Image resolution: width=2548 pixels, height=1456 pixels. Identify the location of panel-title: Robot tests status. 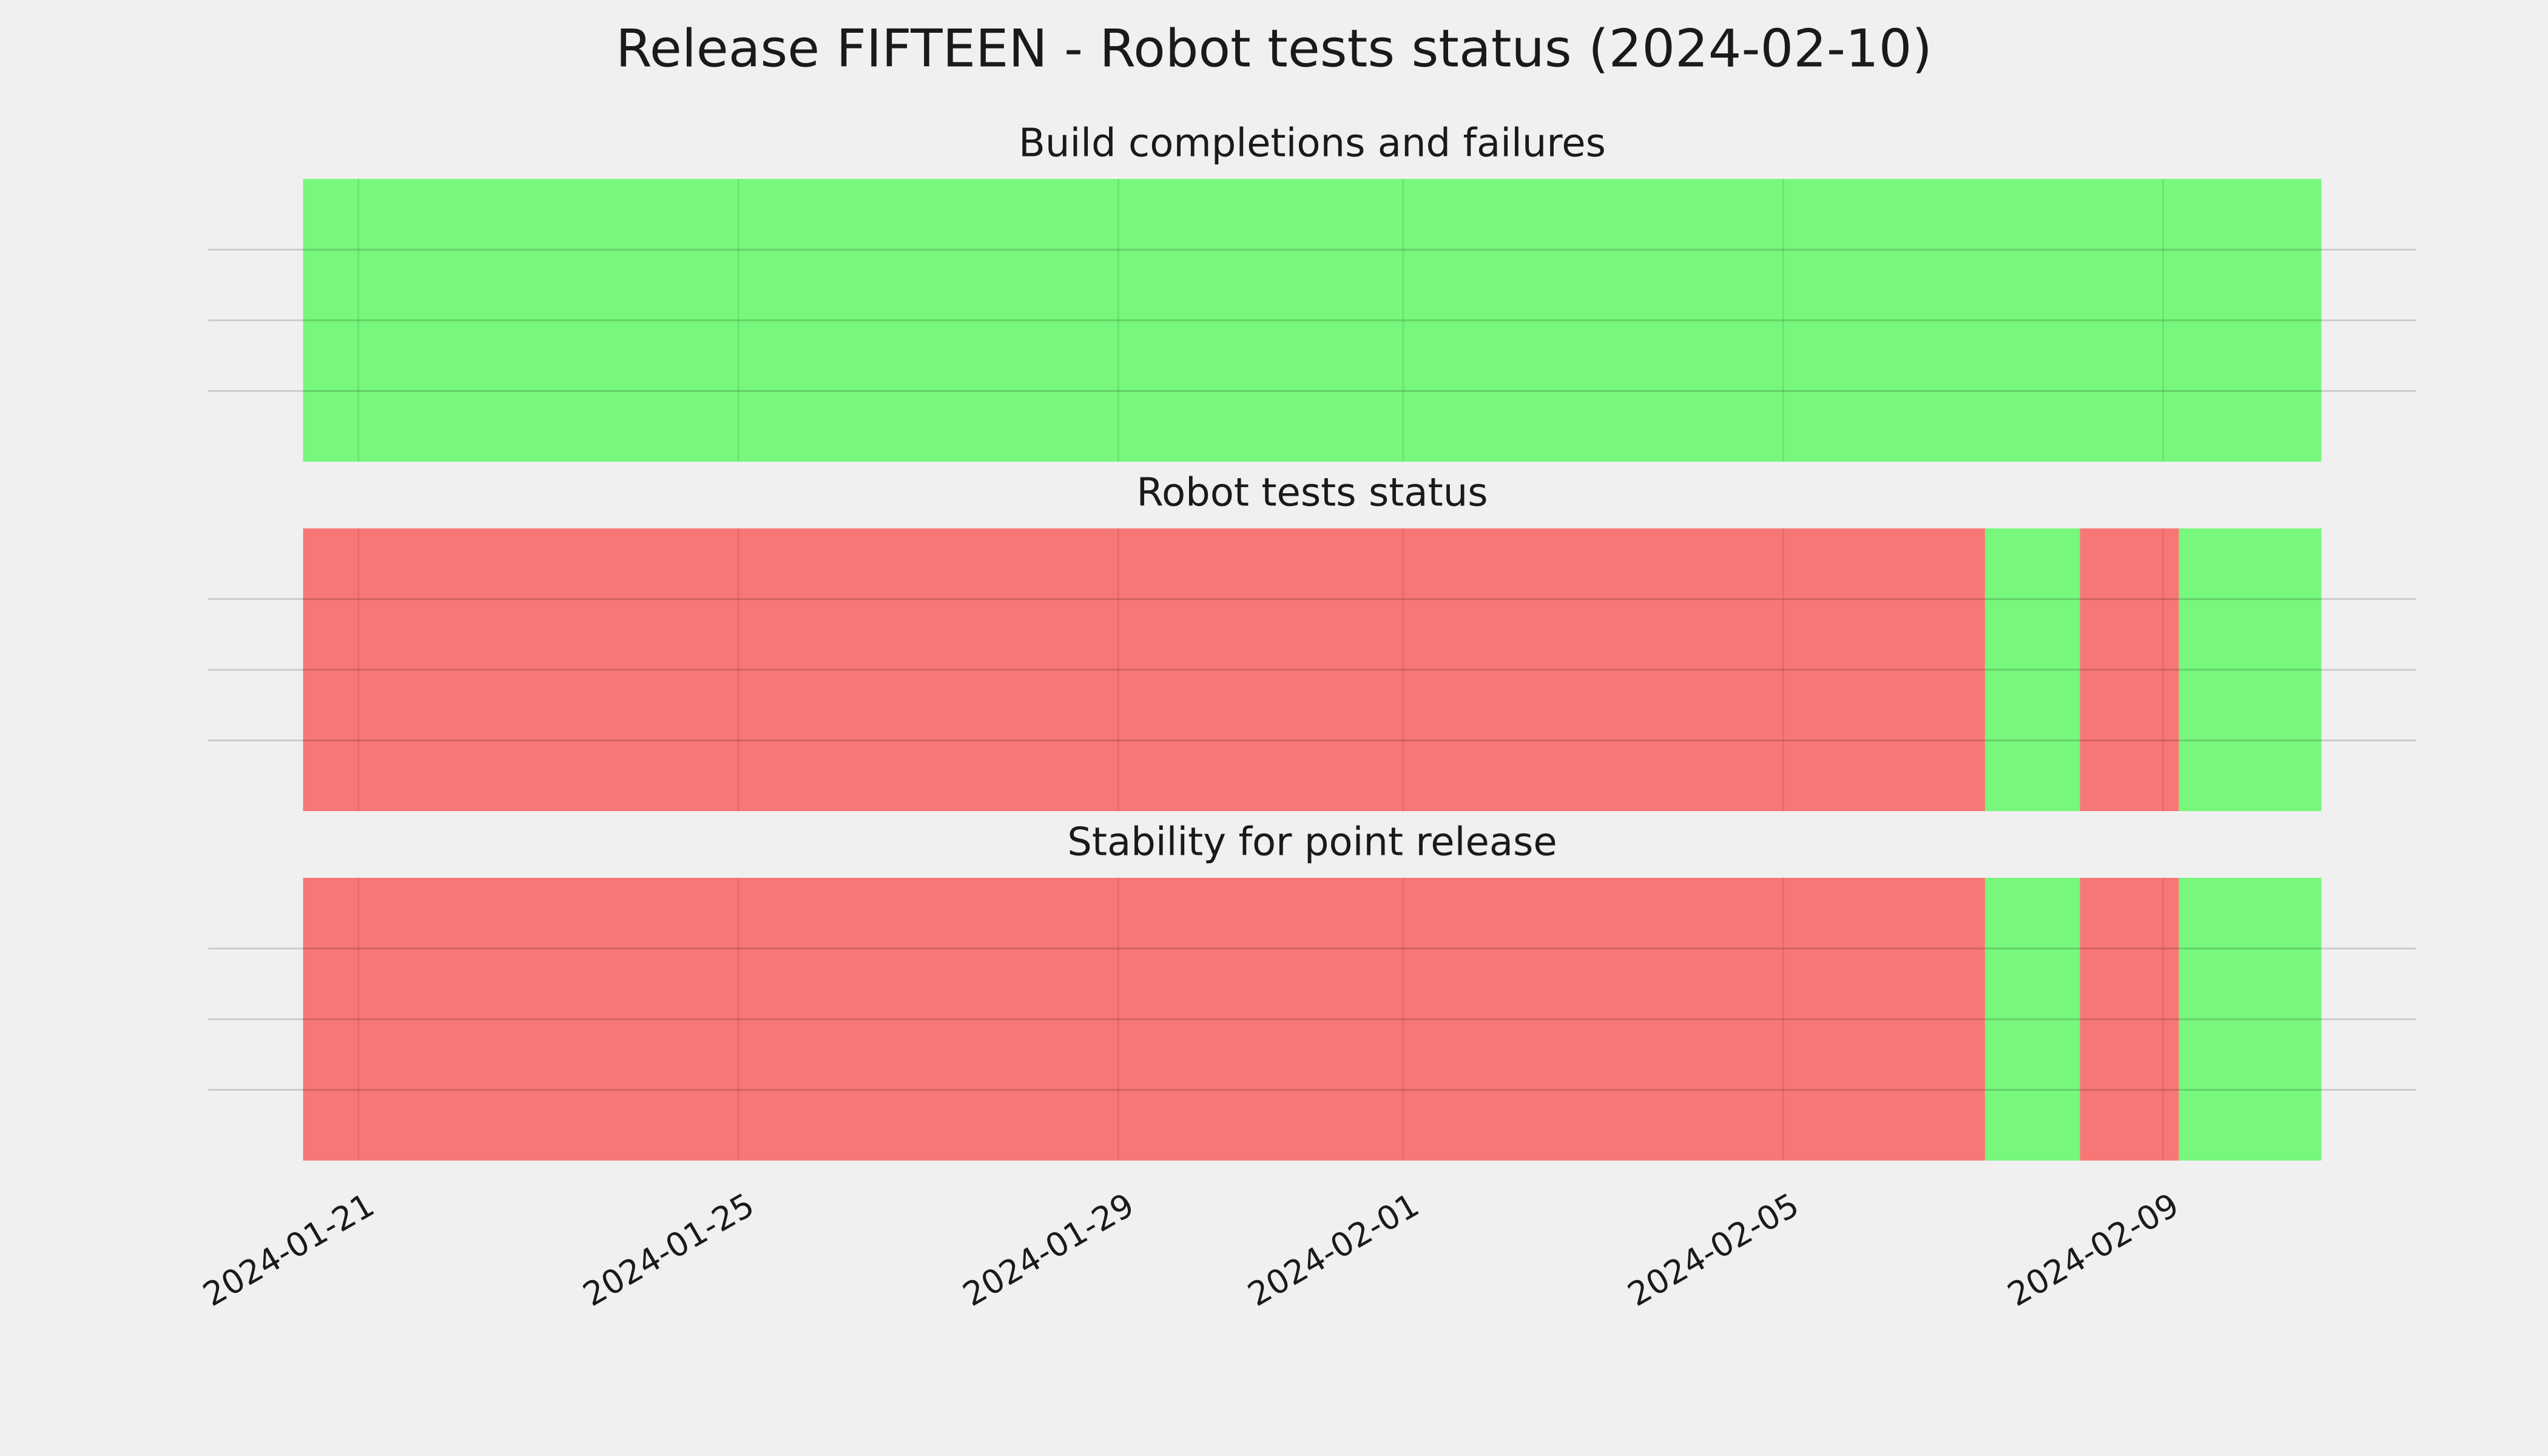
(1312, 493).